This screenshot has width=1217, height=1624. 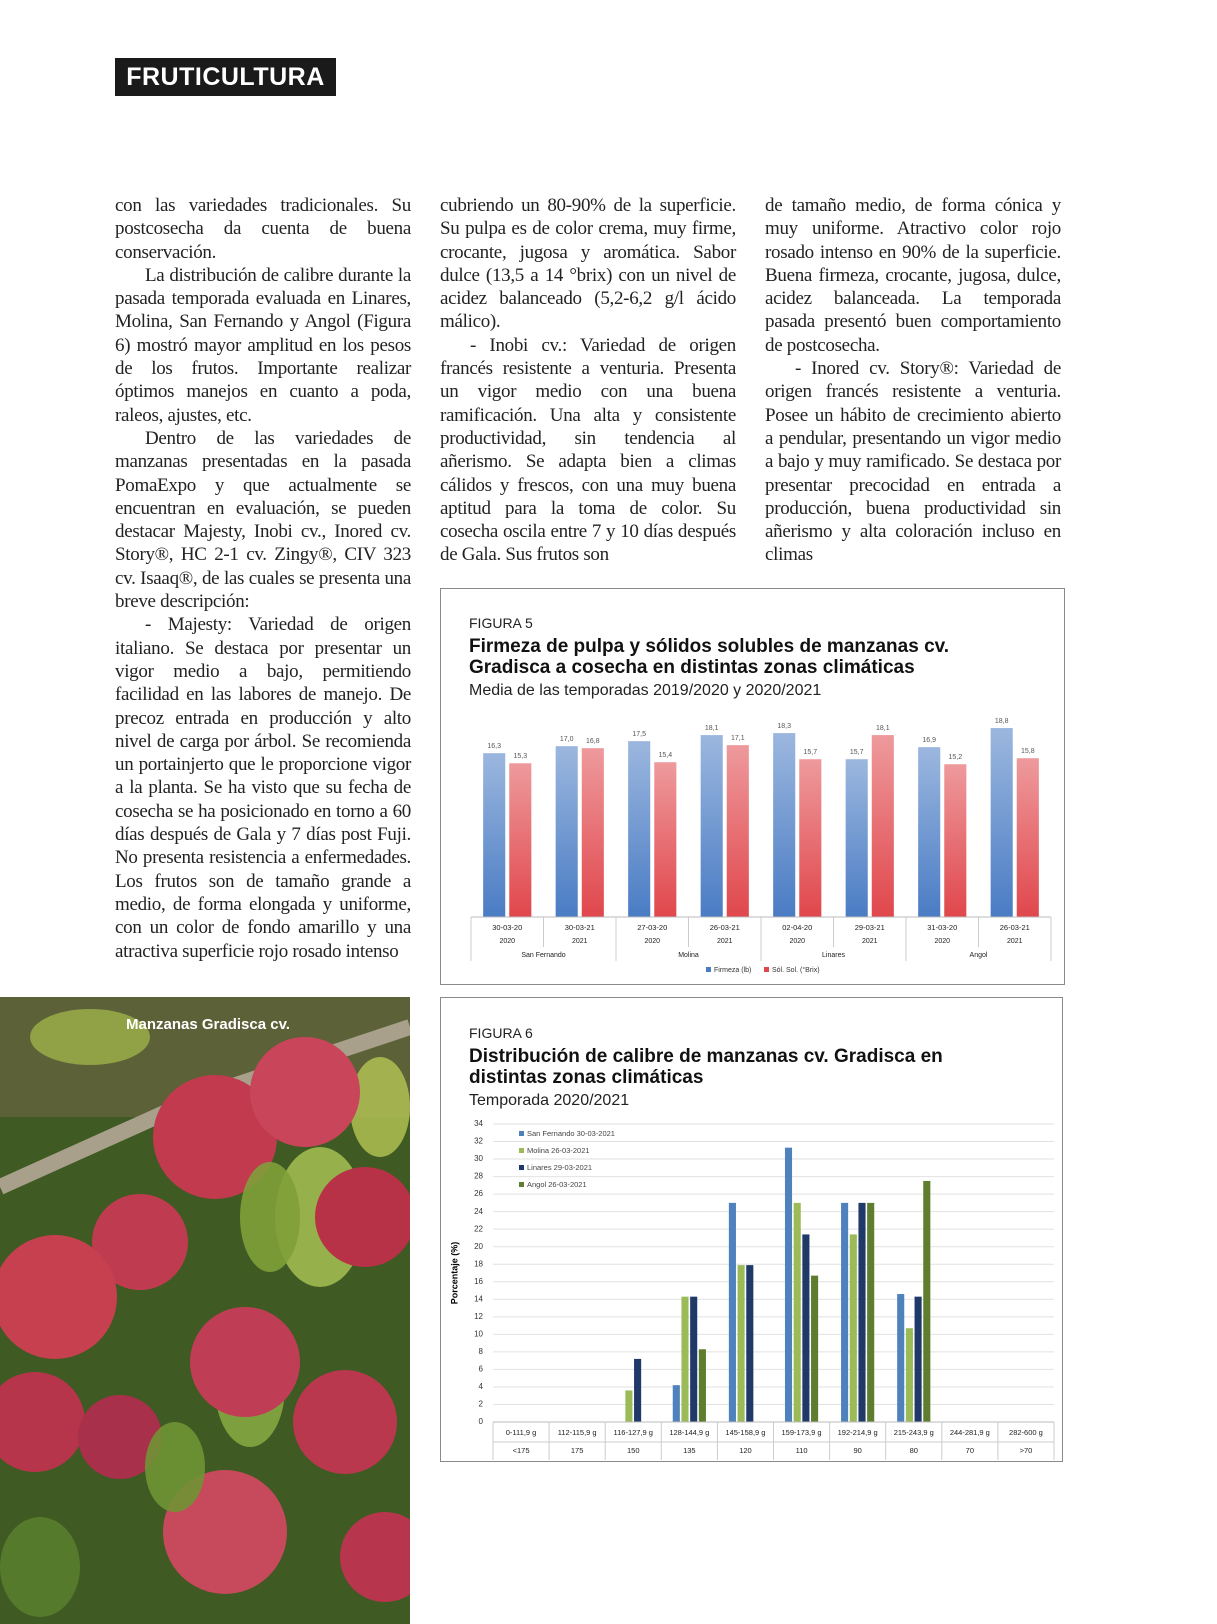 I want to click on y-tick-label: 6, so click(x=481, y=1369).